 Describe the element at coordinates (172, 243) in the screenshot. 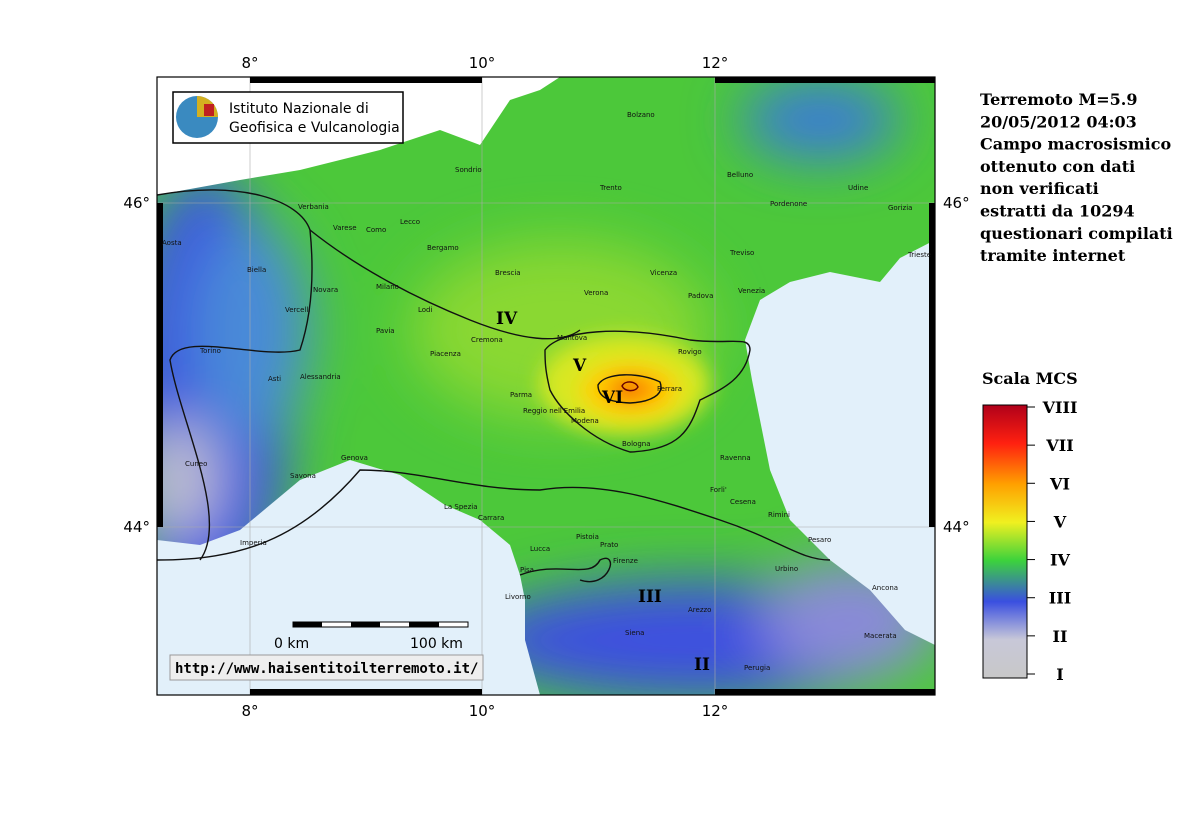

I see `city-label: Aosta` at that location.